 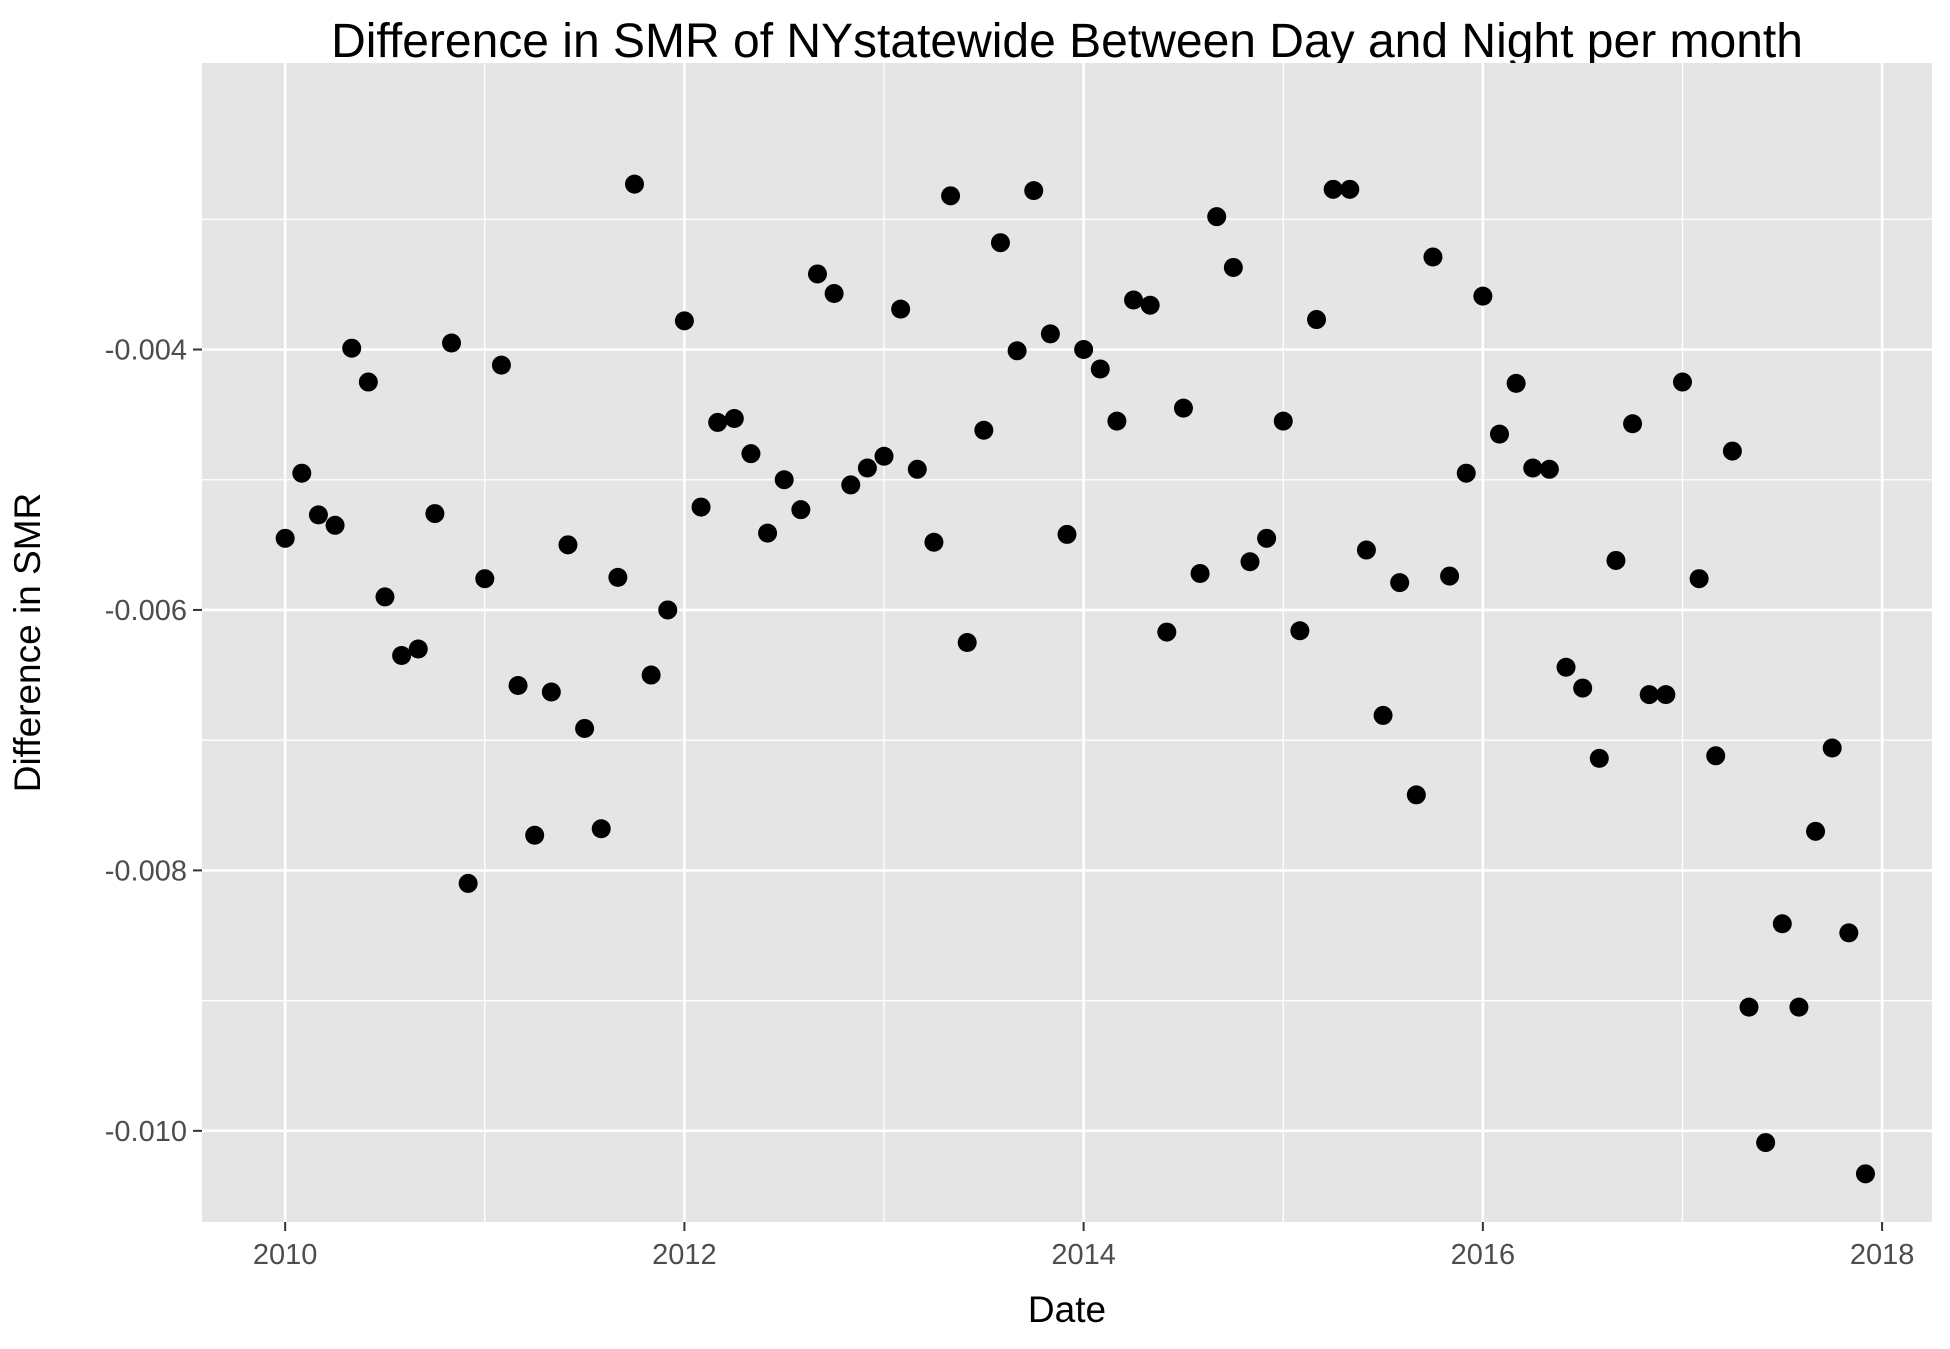 What do you see at coordinates (1067, 1309) in the screenshot?
I see `x-axis-title: Date` at bounding box center [1067, 1309].